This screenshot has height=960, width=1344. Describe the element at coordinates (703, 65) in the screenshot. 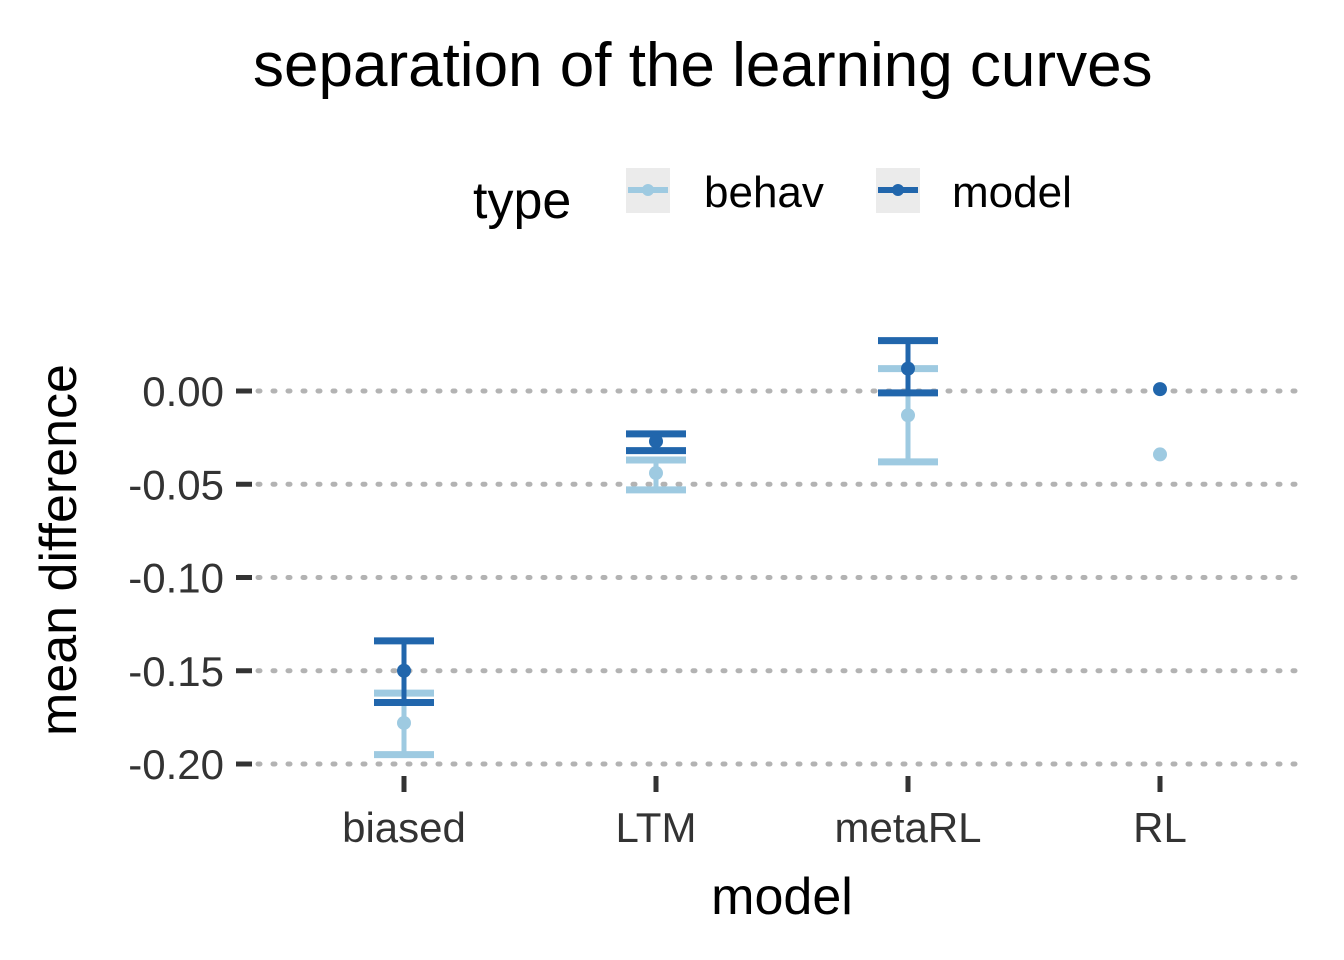

I see `chart-title: separation of the learning curves` at that location.